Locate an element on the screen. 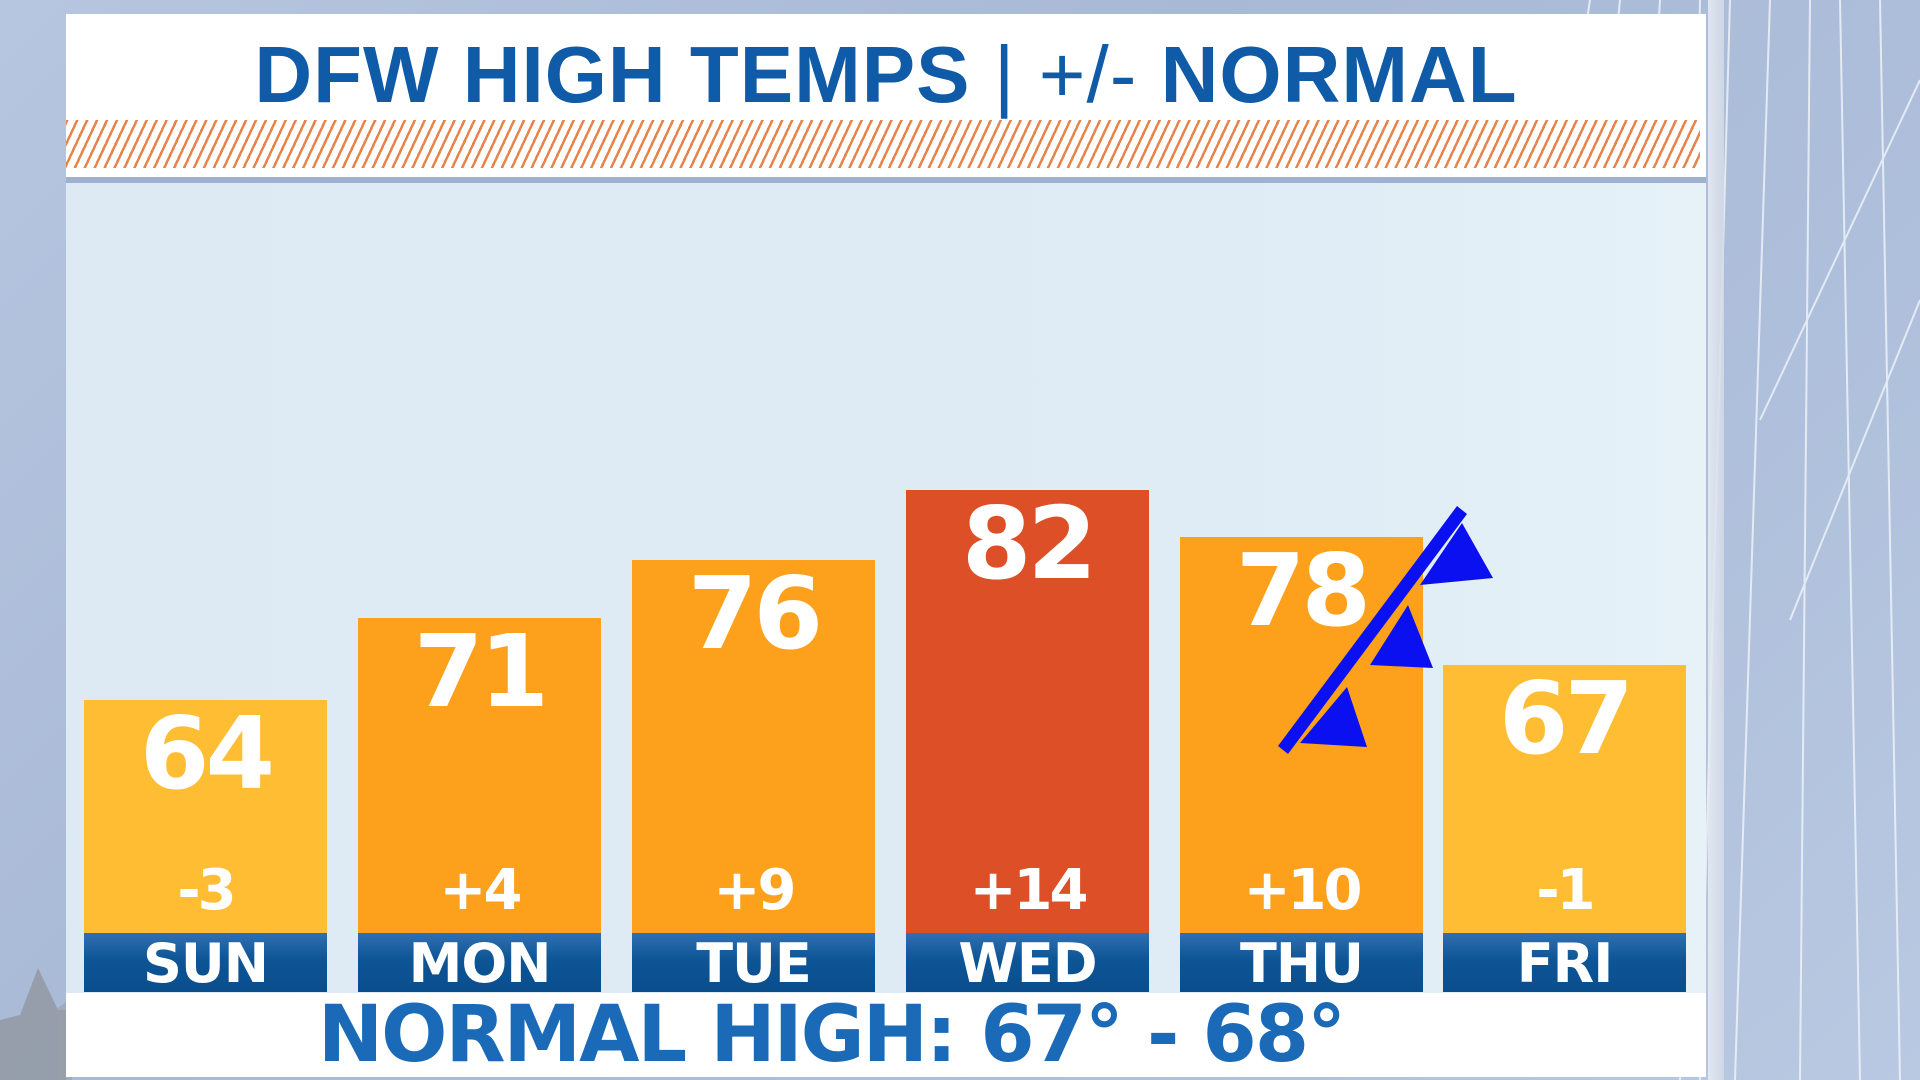 The image size is (1920, 1080). bar-sun: 64 -3 is located at coordinates (205, 816).